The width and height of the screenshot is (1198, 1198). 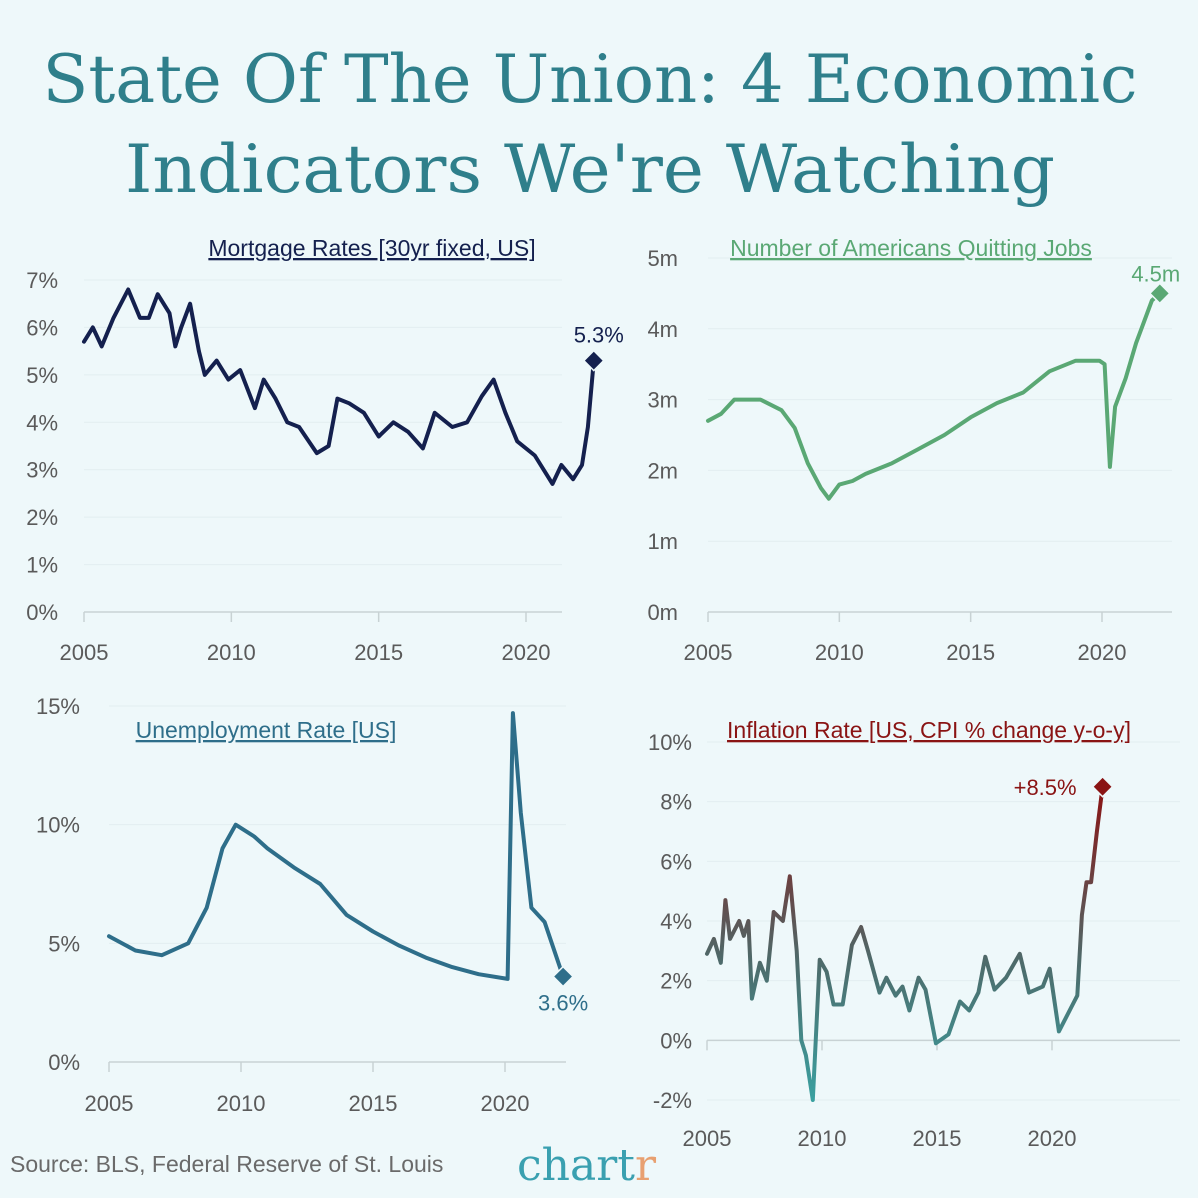 I want to click on chart-title: Inflation Rate [US, CPI % change y-o-y], so click(x=929, y=730).